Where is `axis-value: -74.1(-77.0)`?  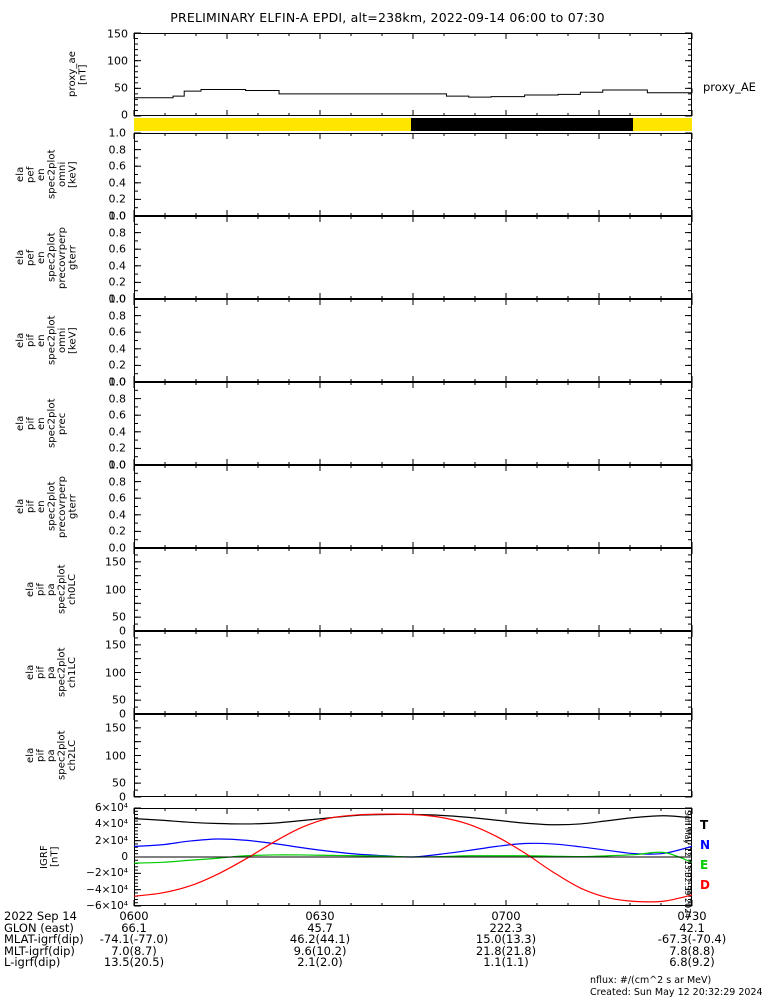 axis-value: -74.1(-77.0) is located at coordinates (134, 939).